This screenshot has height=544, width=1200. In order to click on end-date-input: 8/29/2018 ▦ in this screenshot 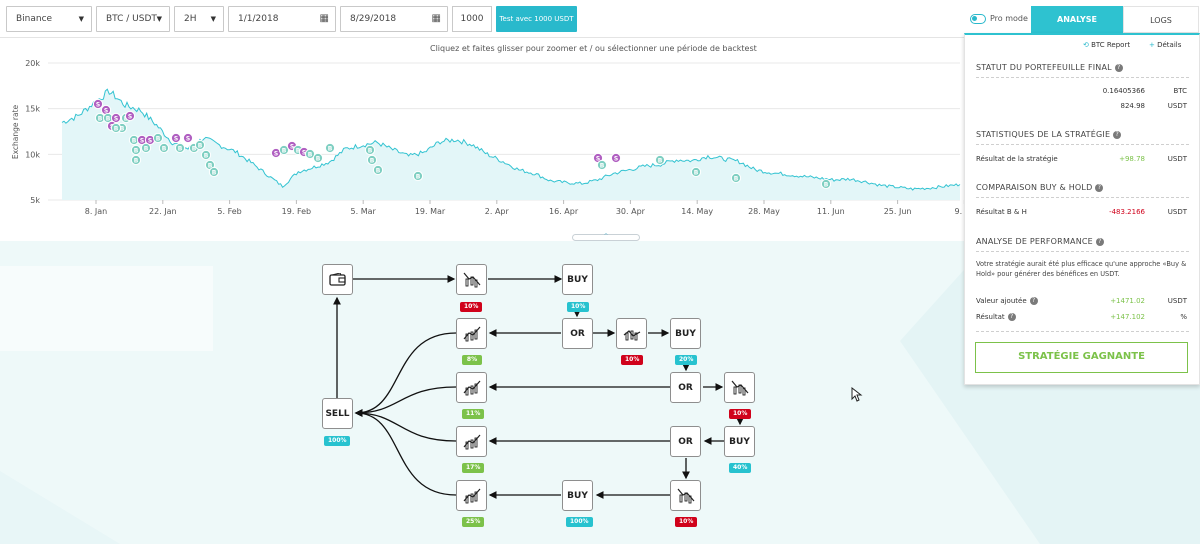, I will do `click(394, 19)`.